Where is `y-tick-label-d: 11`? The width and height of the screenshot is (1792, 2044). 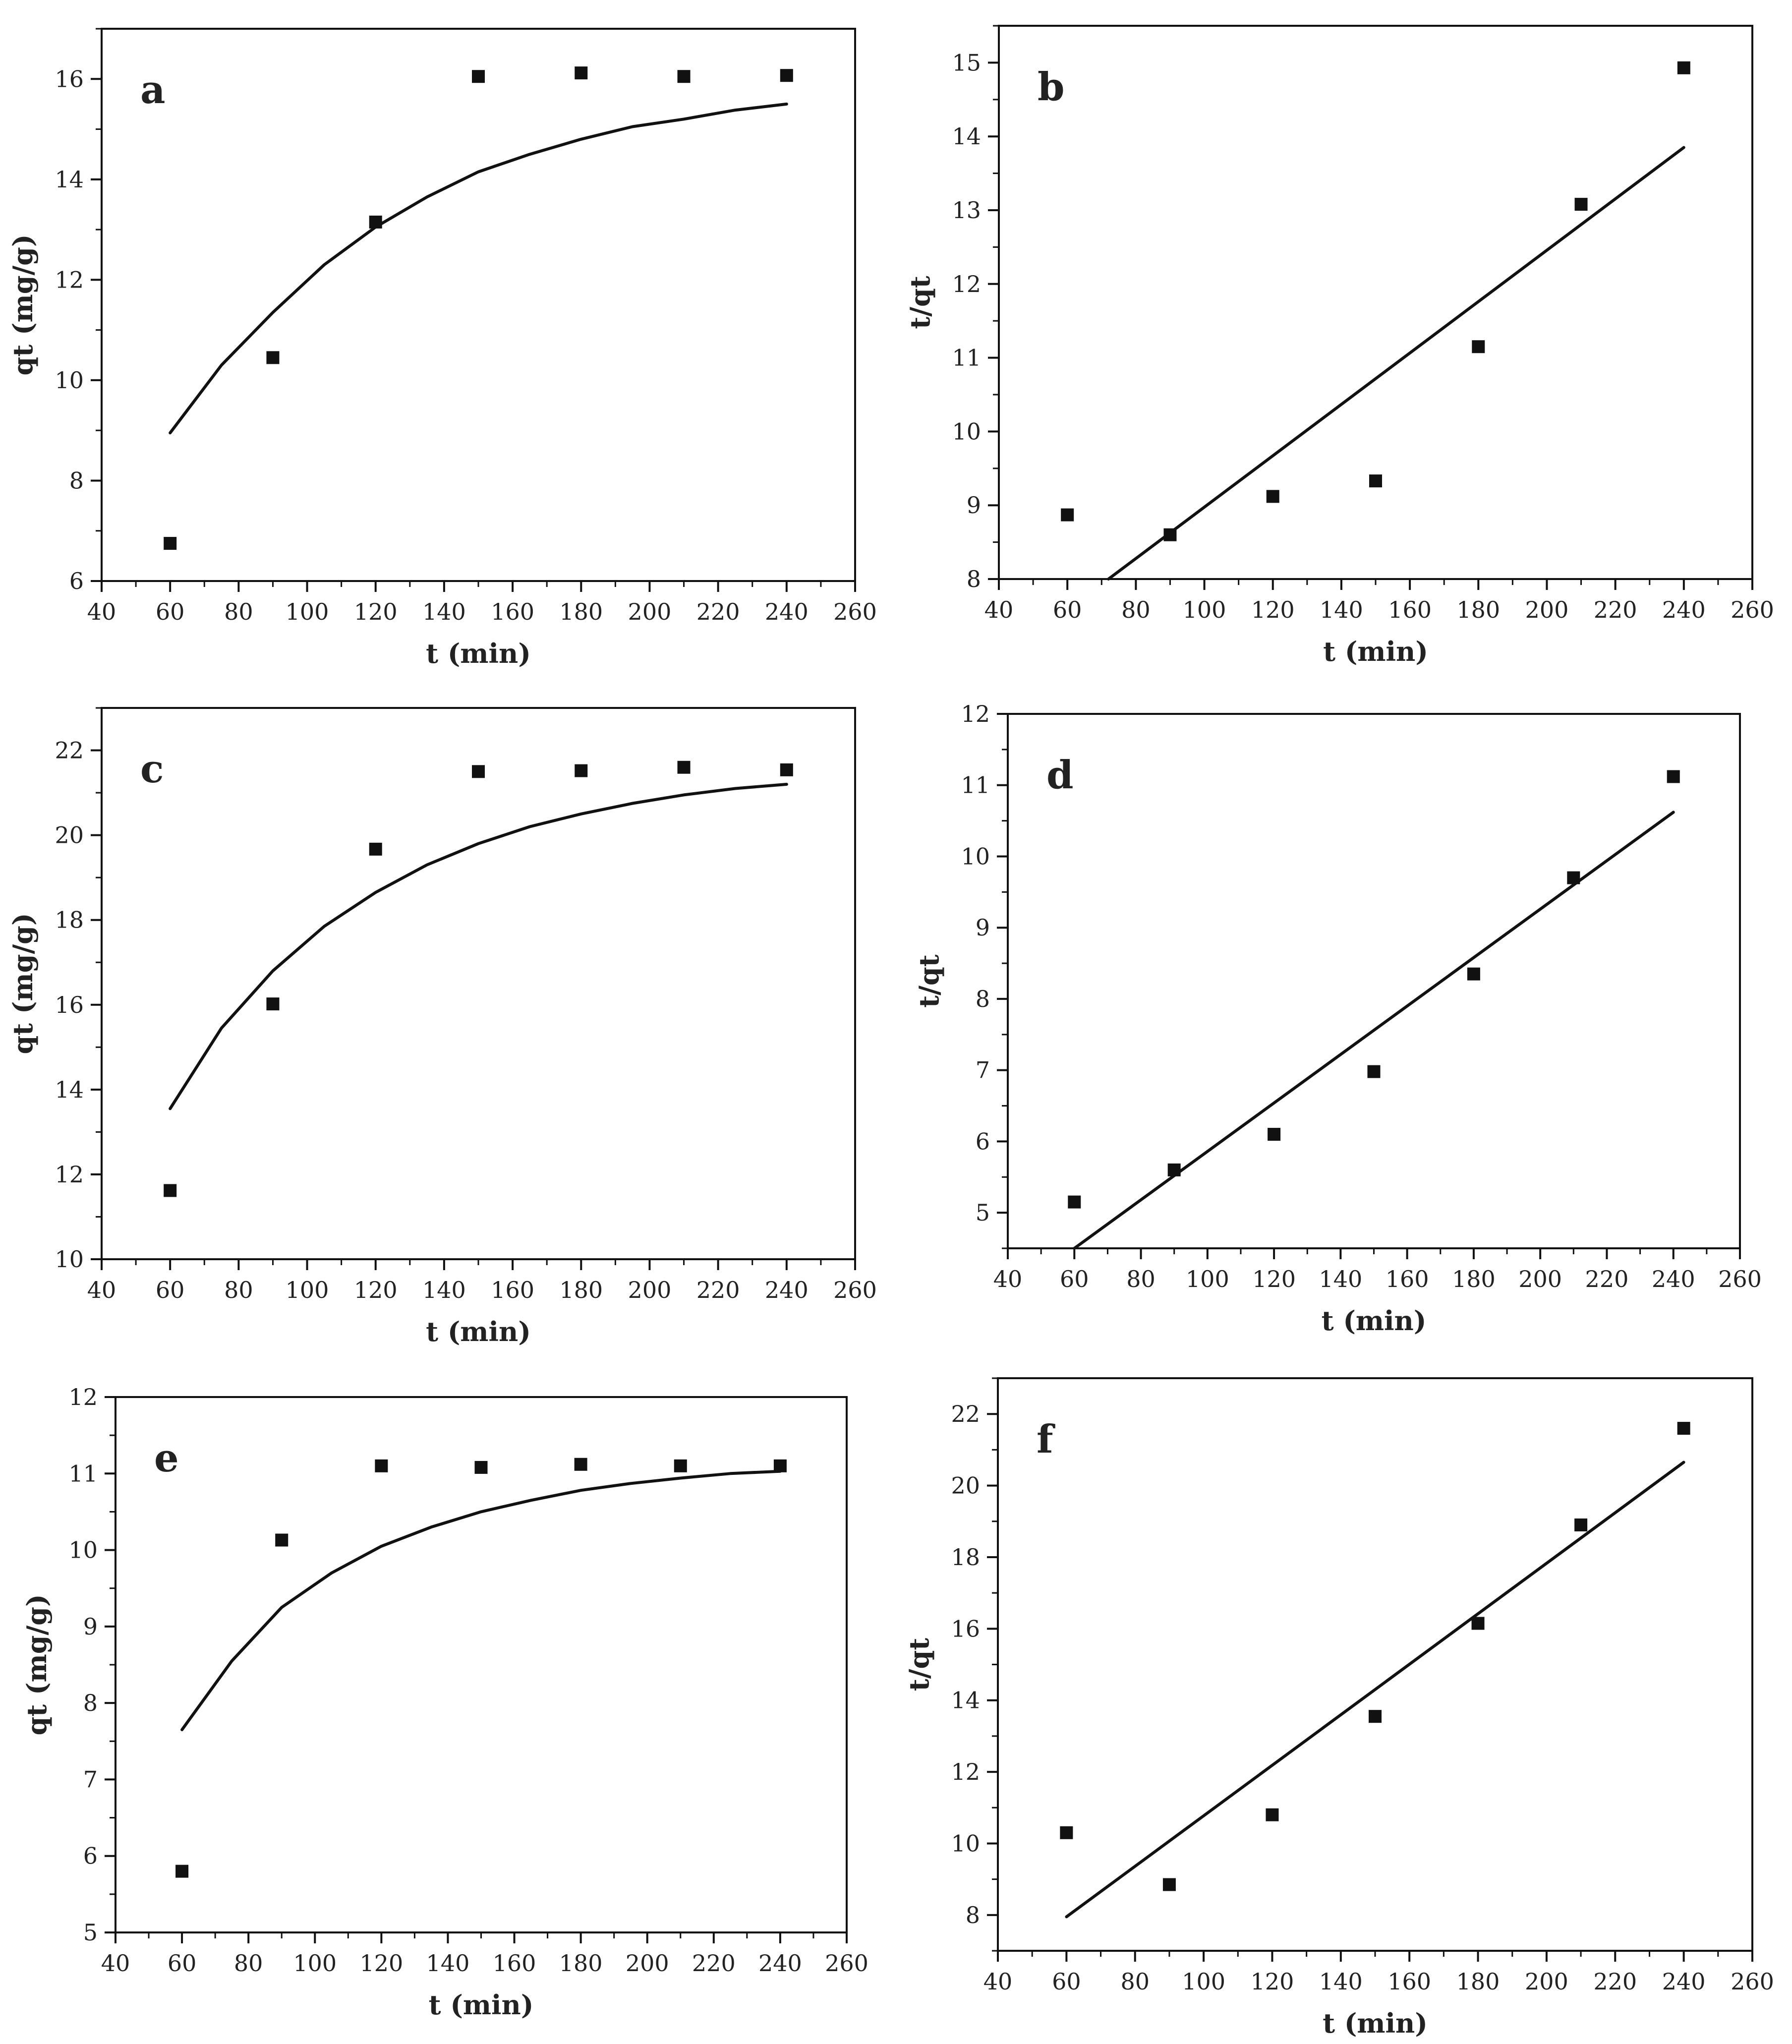 y-tick-label-d: 11 is located at coordinates (975, 785).